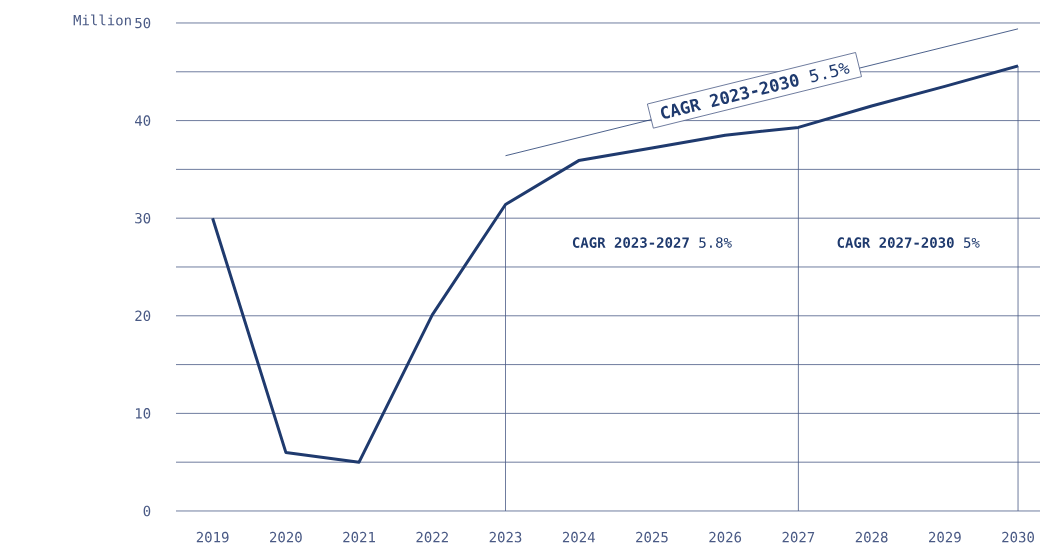 This screenshot has width=1058, height=554. I want to click on x-tick-label: 2020, so click(286, 537).